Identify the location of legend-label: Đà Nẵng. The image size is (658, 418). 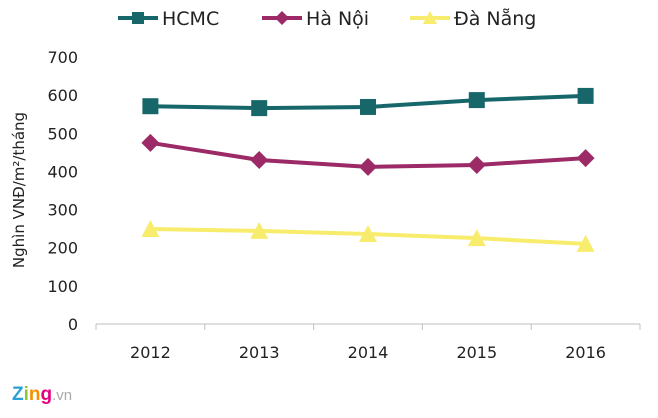
(495, 18).